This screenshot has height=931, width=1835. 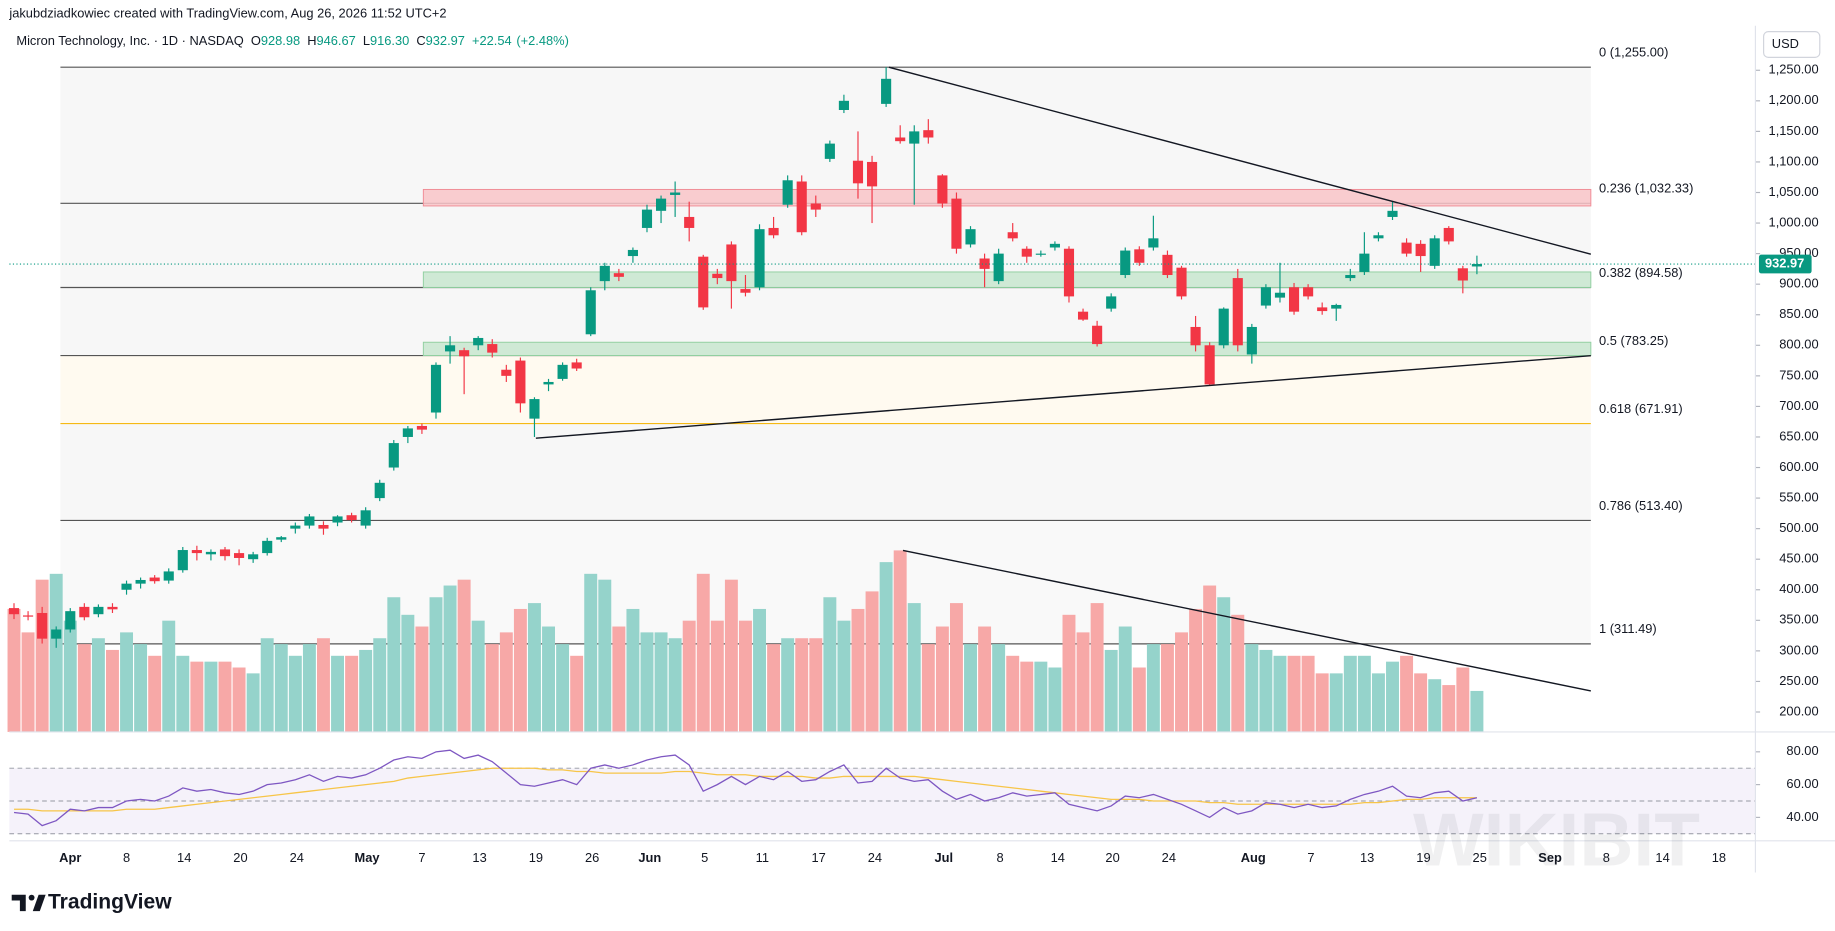 What do you see at coordinates (762, 857) in the screenshot?
I see `x-tick-label: 11` at bounding box center [762, 857].